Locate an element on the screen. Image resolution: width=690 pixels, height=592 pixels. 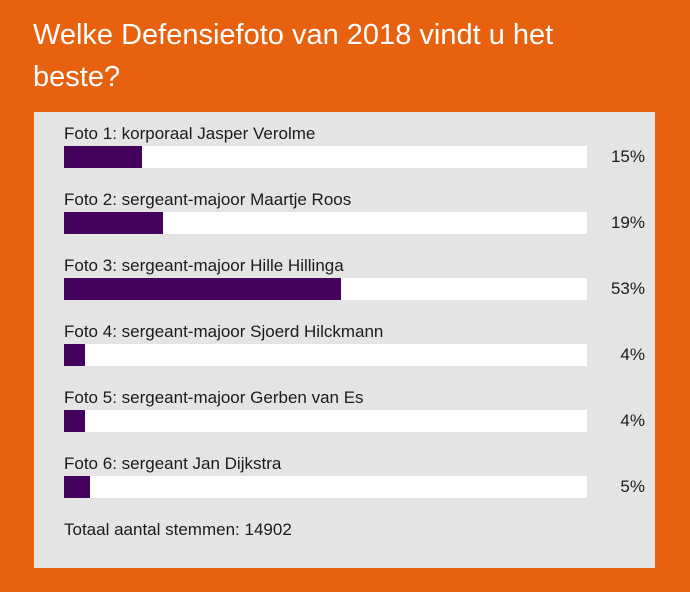
total-votes: Totaal aantal stemmen: 14902 is located at coordinates (354, 530).